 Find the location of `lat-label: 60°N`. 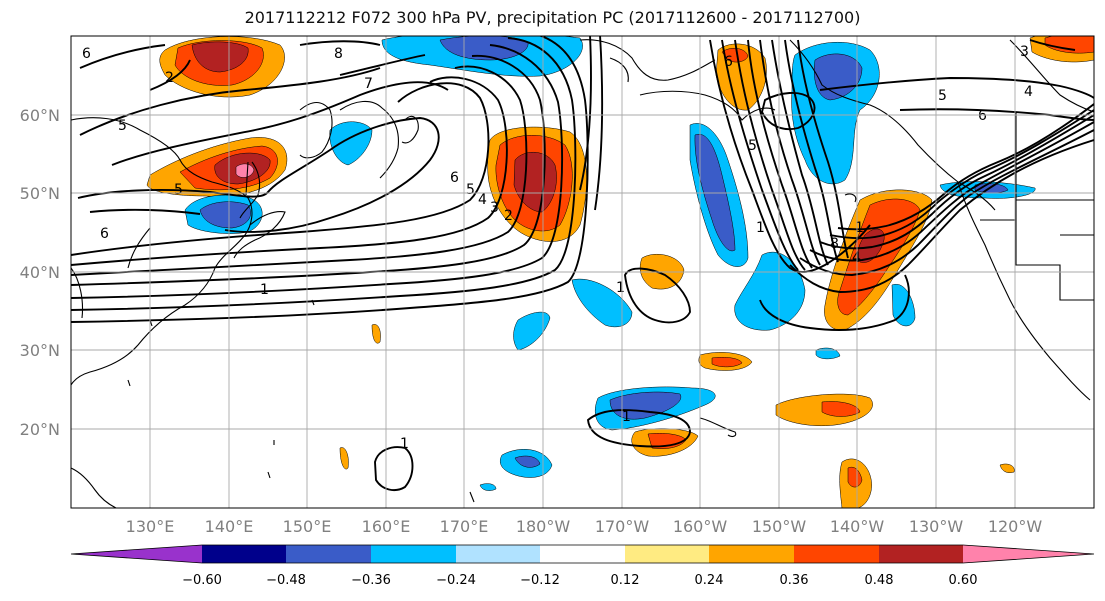

lat-label: 60°N is located at coordinates (40, 115).